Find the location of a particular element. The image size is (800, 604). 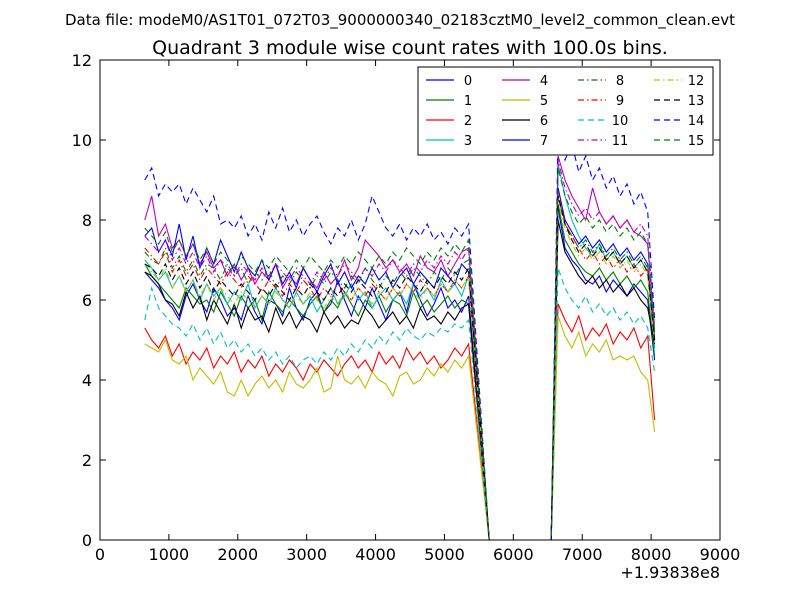

x-tick-label: 1000 is located at coordinates (169, 554).